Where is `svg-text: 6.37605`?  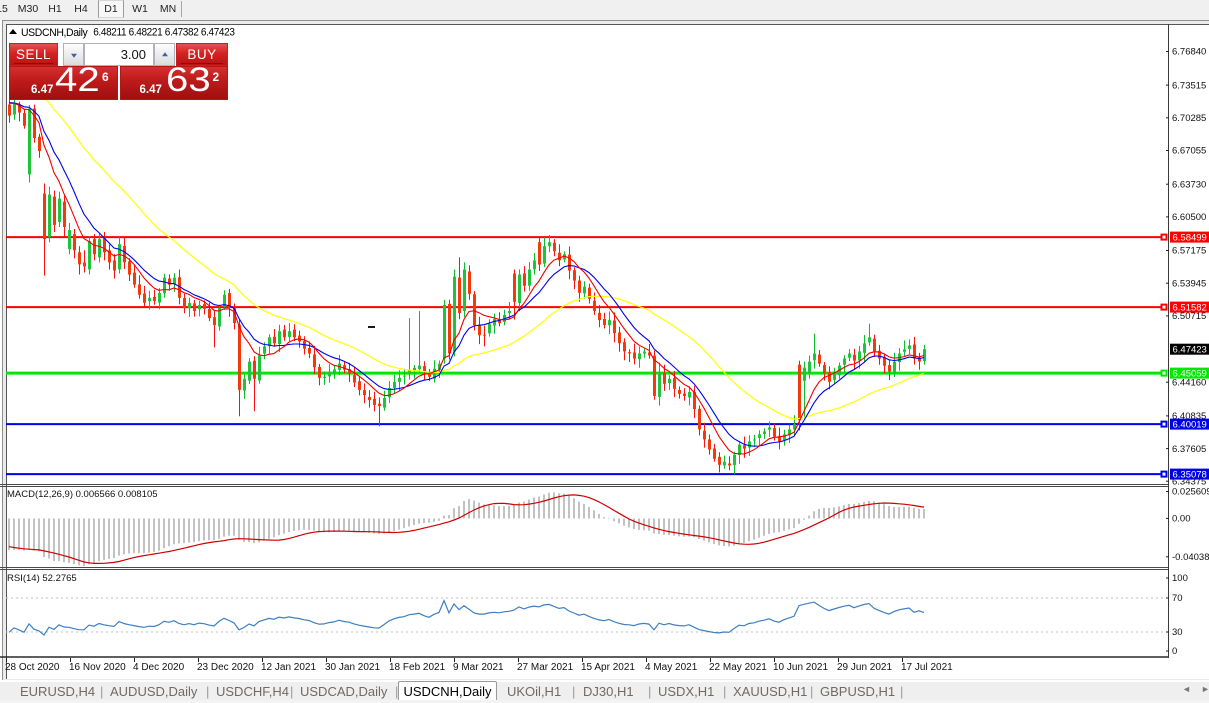 svg-text: 6.37605 is located at coordinates (1189, 449).